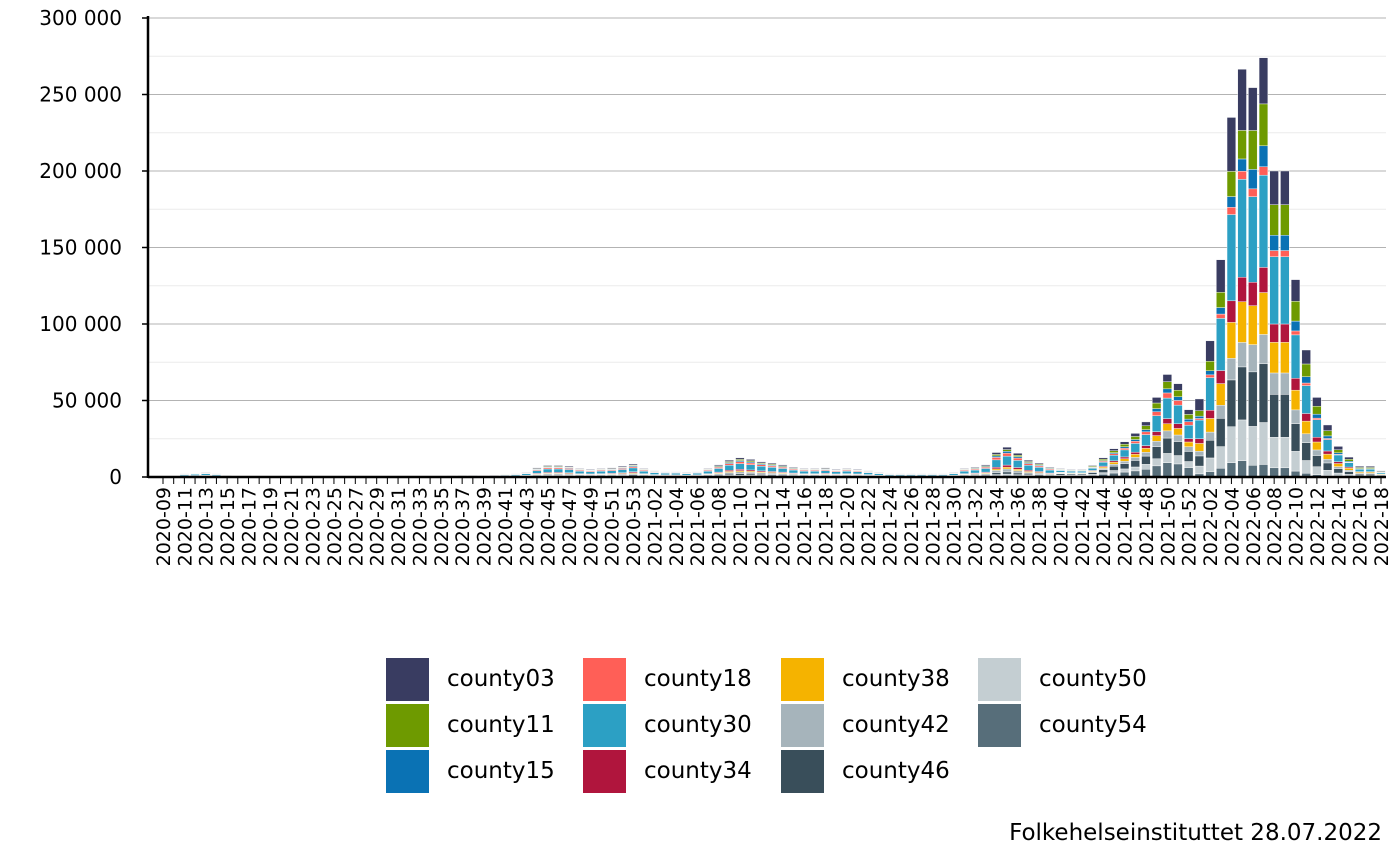  Describe the element at coordinates (1028, 464) in the screenshot. I see `bar-segment-county18` at that location.